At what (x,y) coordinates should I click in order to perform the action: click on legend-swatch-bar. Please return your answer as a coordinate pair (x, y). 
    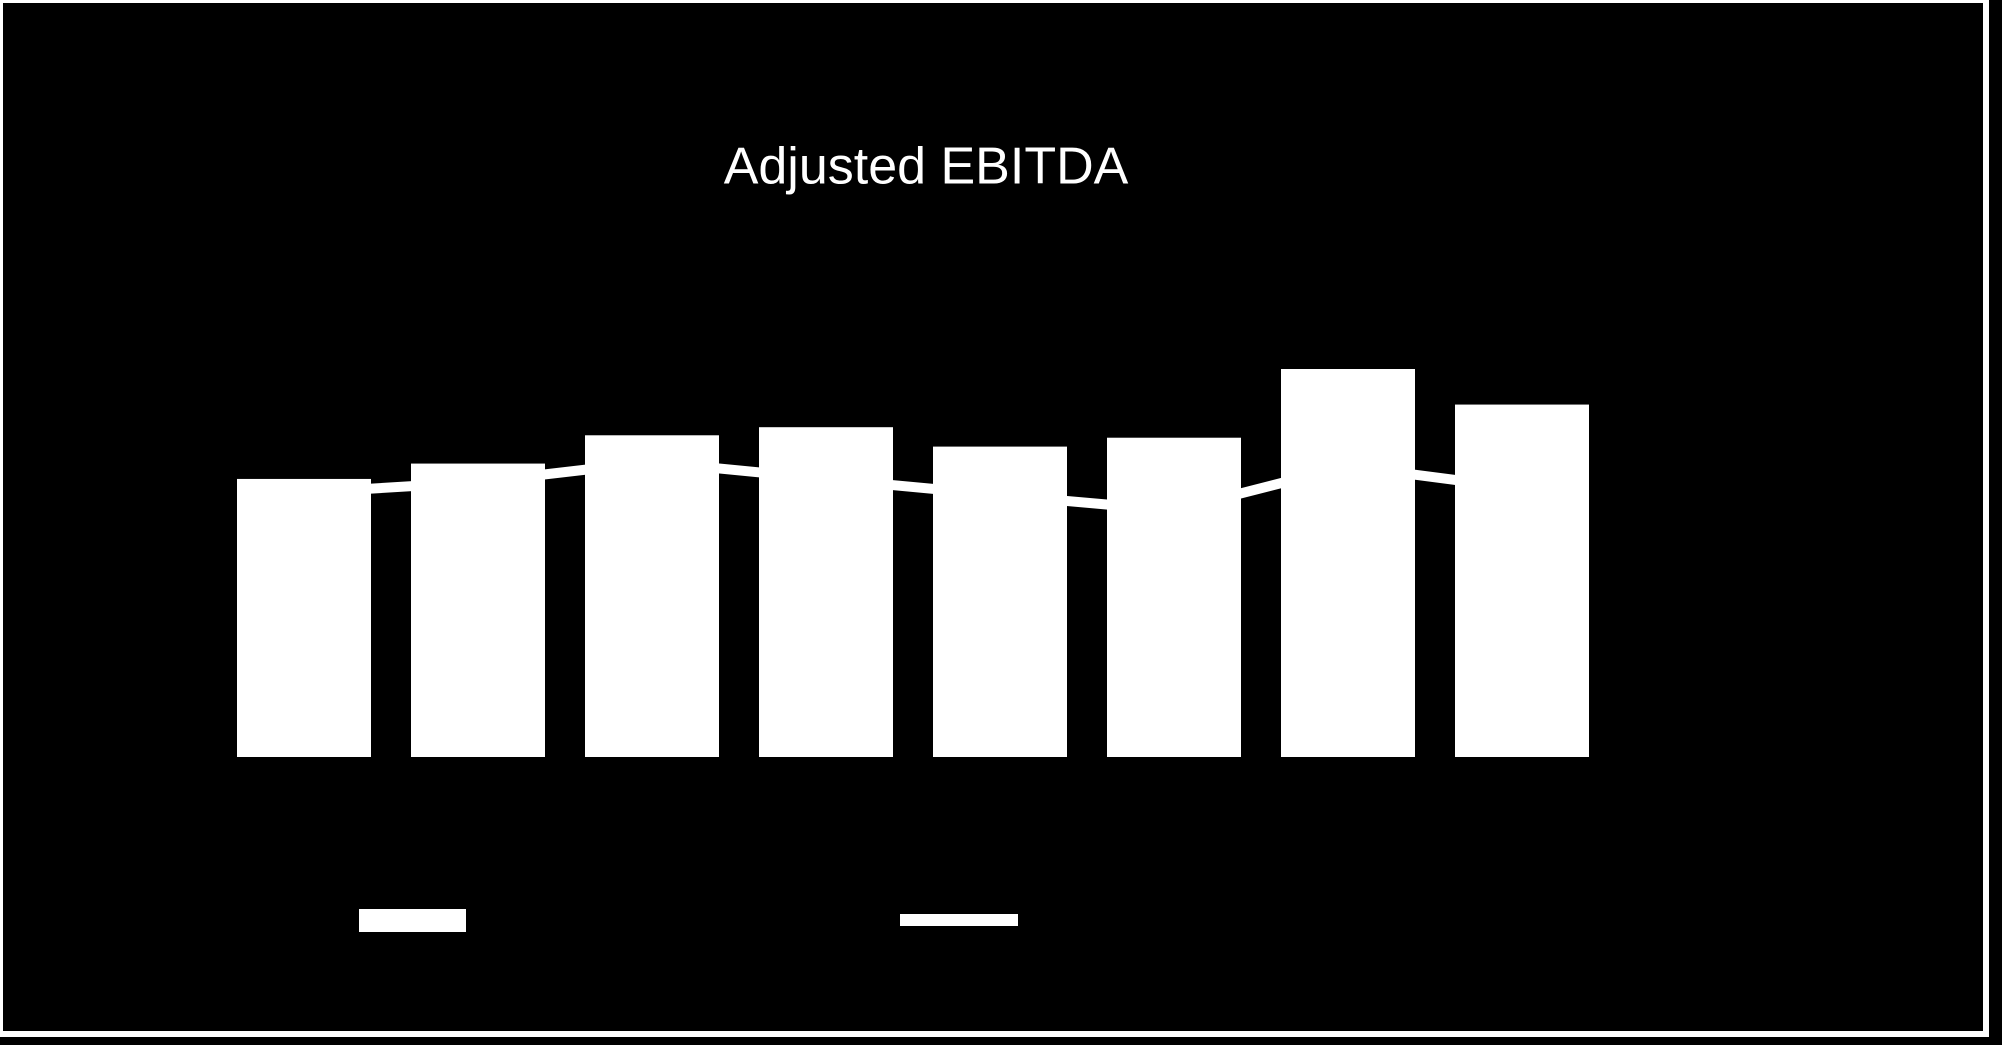
    Looking at the image, I should click on (412, 920).